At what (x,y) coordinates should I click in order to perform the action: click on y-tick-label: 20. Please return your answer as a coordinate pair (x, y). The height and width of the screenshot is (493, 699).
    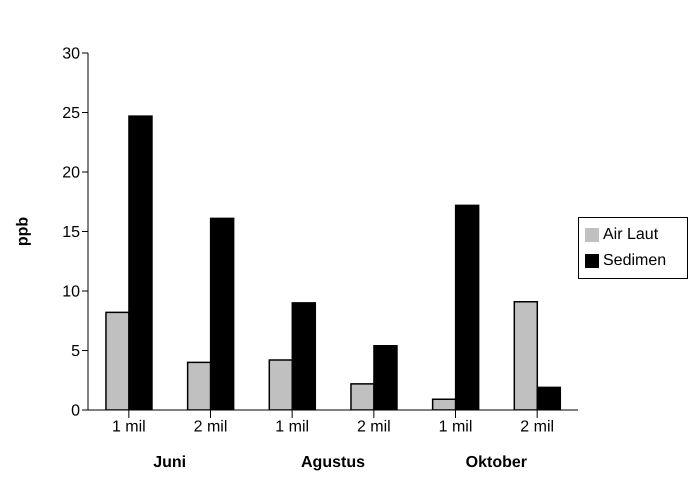
    Looking at the image, I should click on (71, 173).